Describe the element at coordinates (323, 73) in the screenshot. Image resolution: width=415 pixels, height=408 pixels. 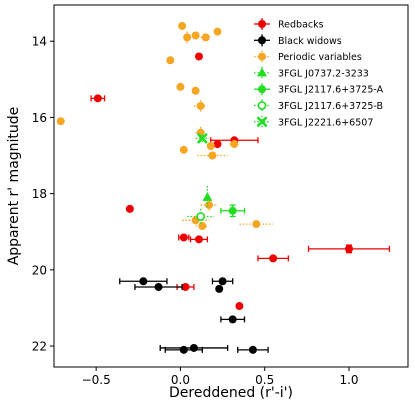
I see `legend-label: 3FGL J0737.2-3233` at that location.